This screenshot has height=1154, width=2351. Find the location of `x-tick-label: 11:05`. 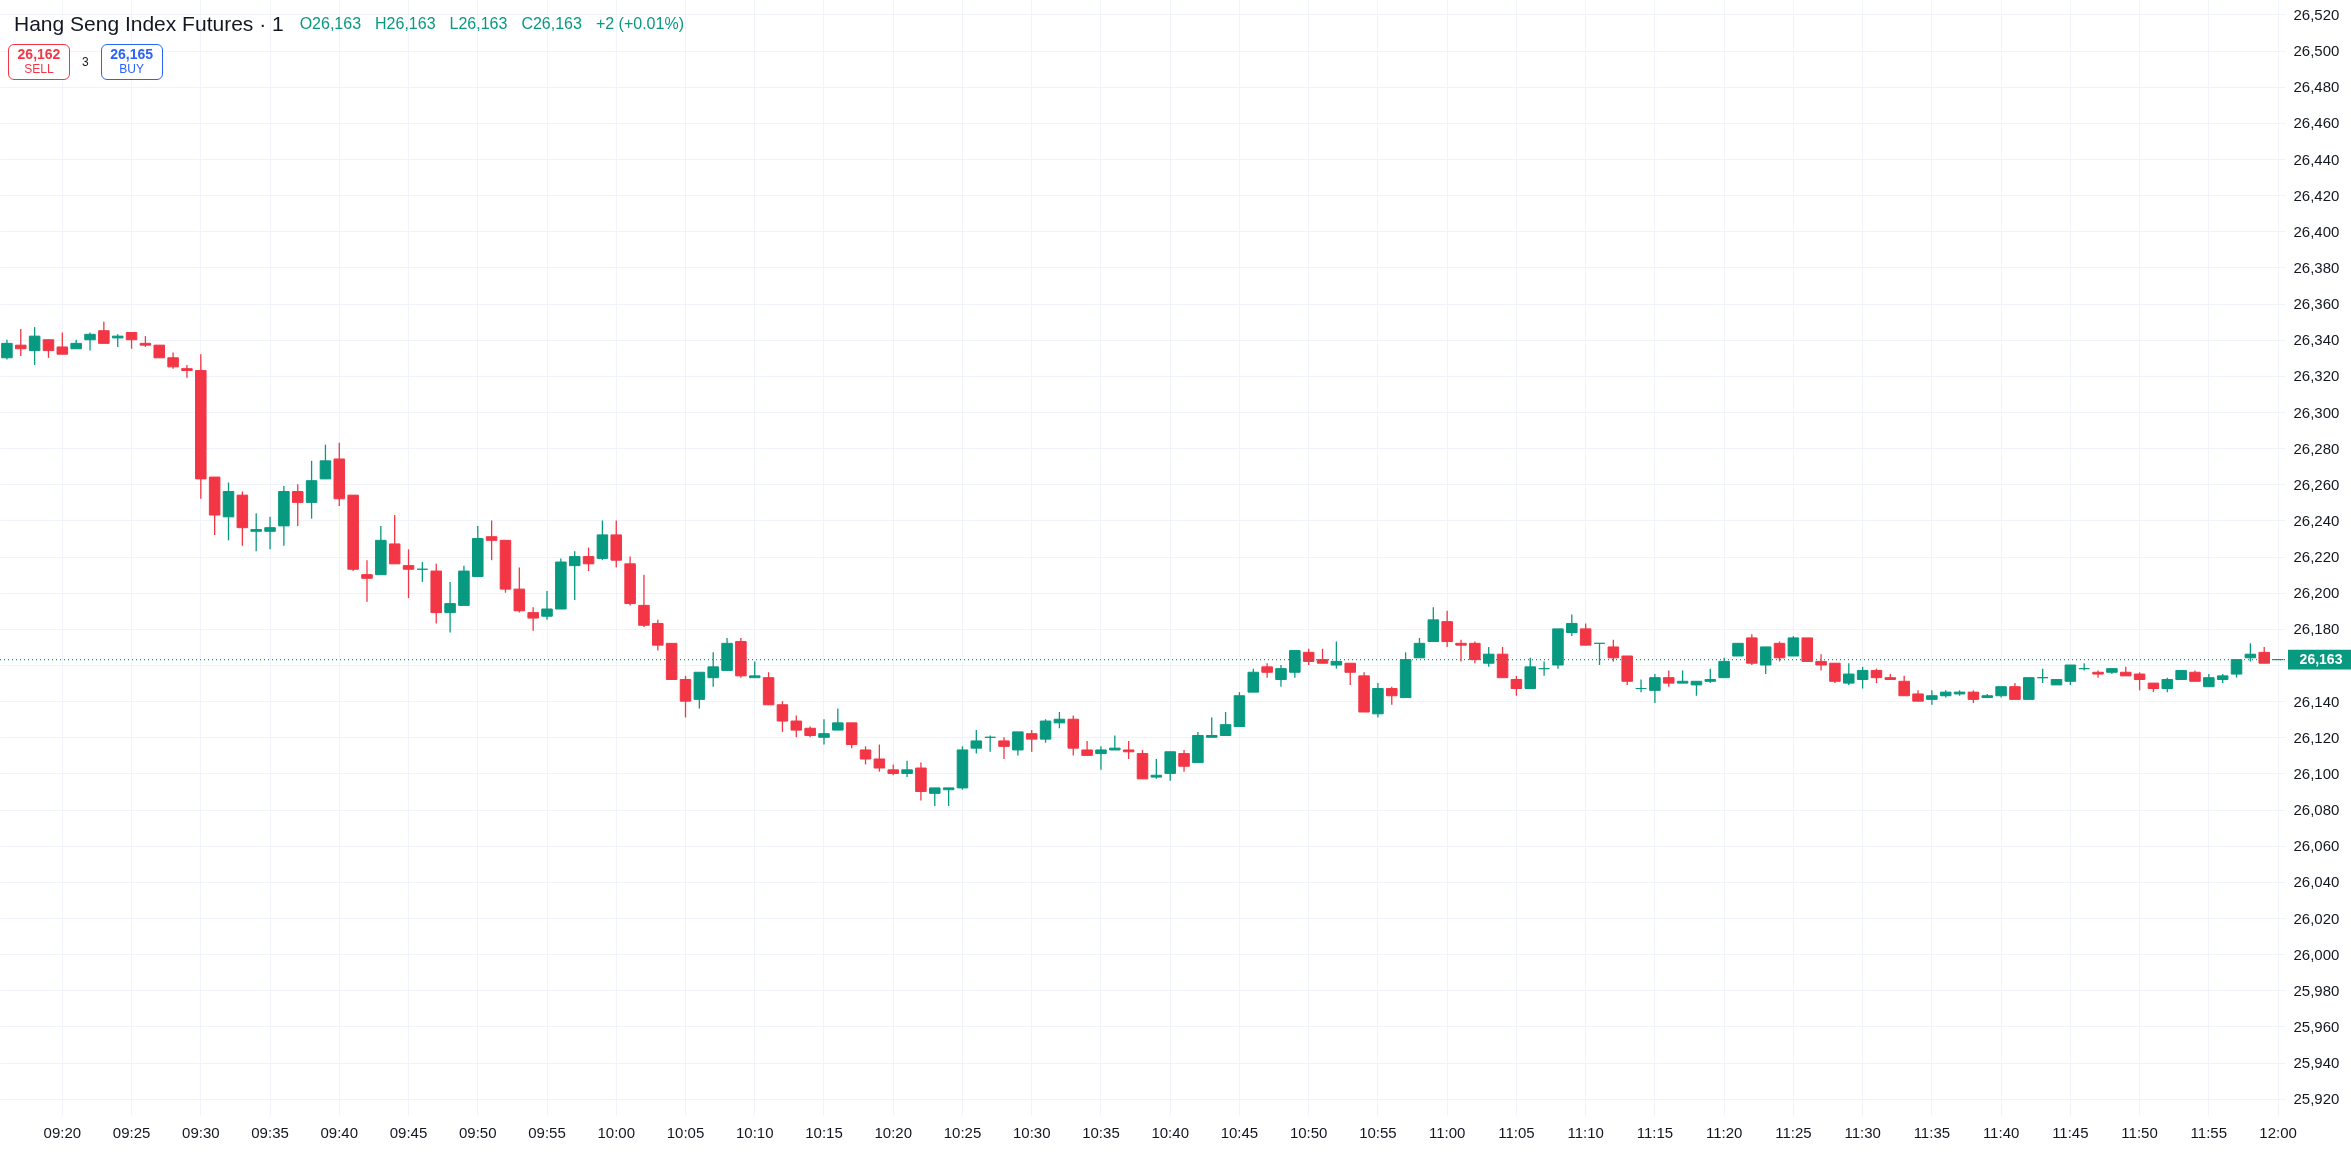

x-tick-label: 11:05 is located at coordinates (1516, 1132).